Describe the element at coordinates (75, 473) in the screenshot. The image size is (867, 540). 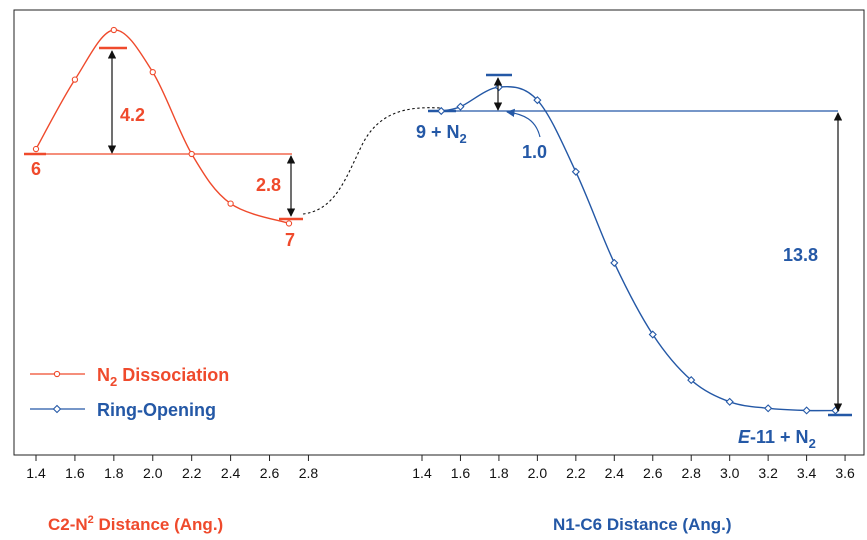
I see `left-axis-tick-label-1: 1.6` at that location.